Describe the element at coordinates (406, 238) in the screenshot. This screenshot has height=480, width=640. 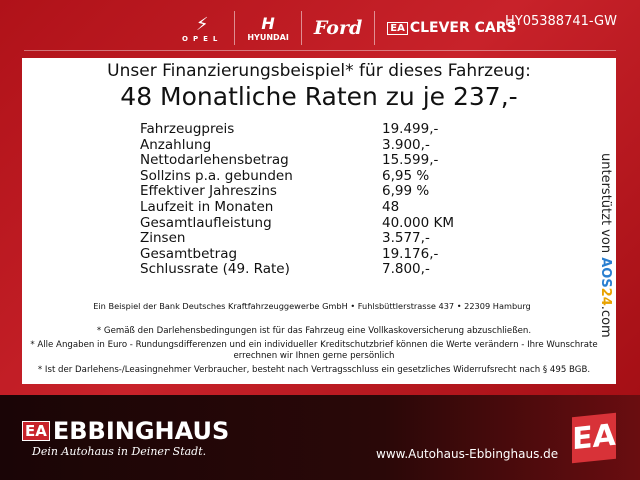
I see `row-value: 3.577,-` at that location.